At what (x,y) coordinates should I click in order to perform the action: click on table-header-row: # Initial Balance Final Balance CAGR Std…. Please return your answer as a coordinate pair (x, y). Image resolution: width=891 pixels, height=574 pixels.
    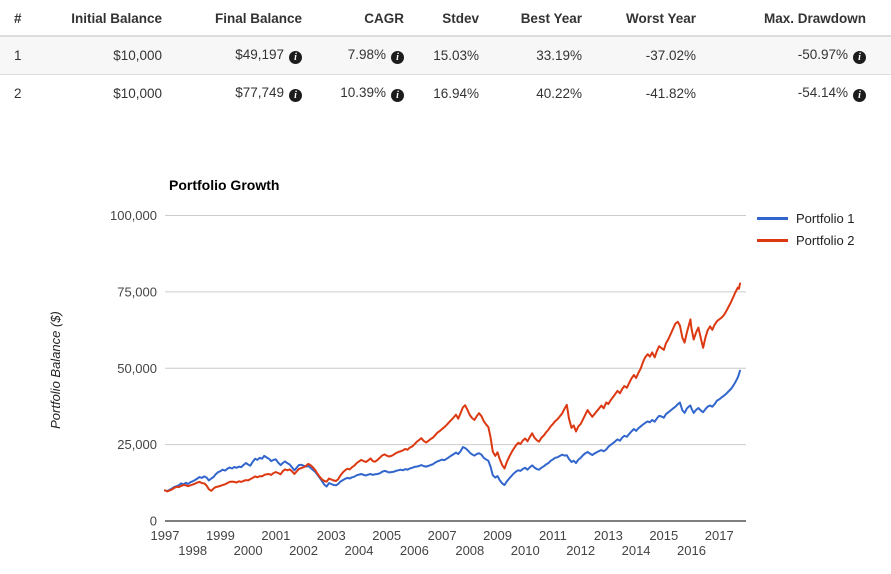
    Looking at the image, I should click on (445, 18).